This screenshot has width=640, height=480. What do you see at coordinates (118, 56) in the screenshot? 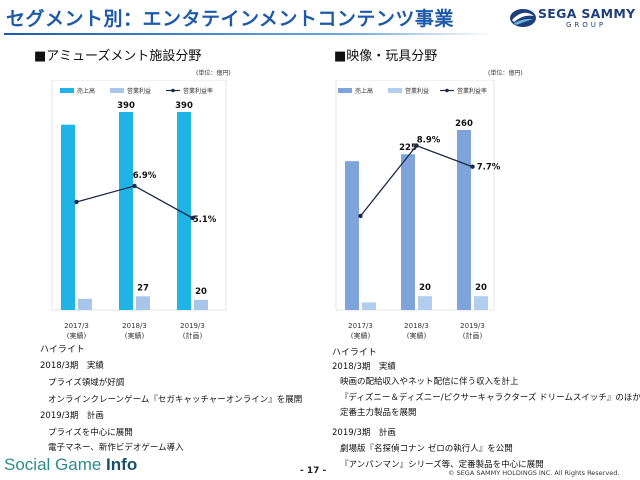
I see `left-section-title: ■アミューズメント施設分野` at bounding box center [118, 56].